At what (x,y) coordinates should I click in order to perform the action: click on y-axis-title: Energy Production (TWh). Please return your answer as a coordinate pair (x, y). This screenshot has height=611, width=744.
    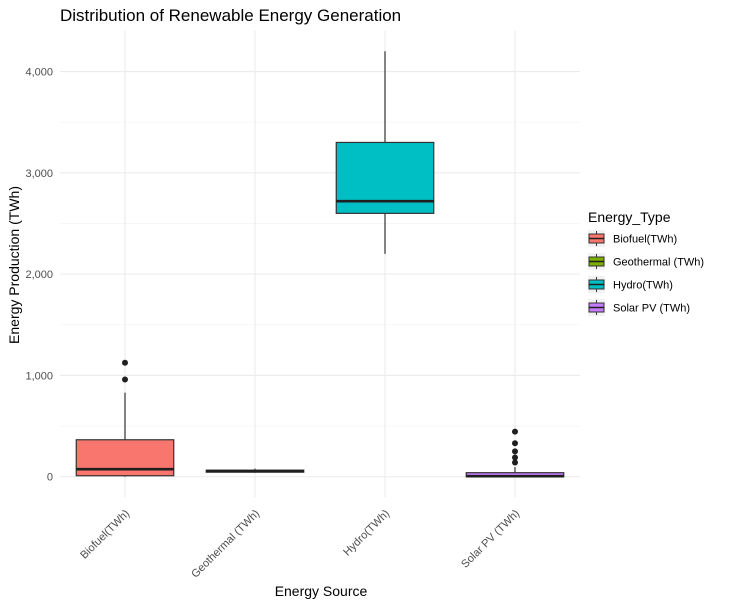
    Looking at the image, I should click on (14, 265).